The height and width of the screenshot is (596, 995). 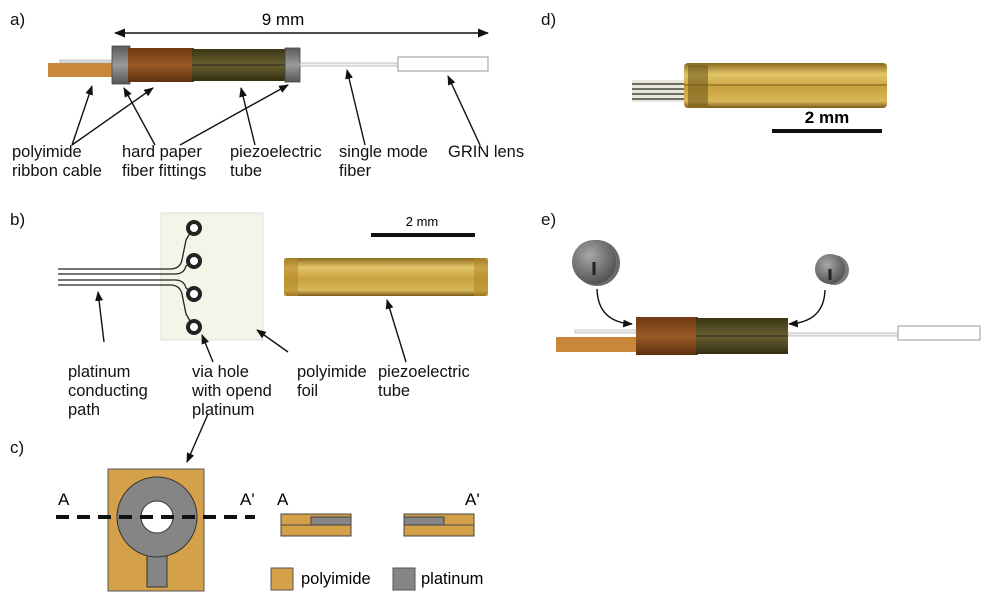 What do you see at coordinates (486, 152) in the screenshot?
I see `label-grin-lens: GRIN lens` at bounding box center [486, 152].